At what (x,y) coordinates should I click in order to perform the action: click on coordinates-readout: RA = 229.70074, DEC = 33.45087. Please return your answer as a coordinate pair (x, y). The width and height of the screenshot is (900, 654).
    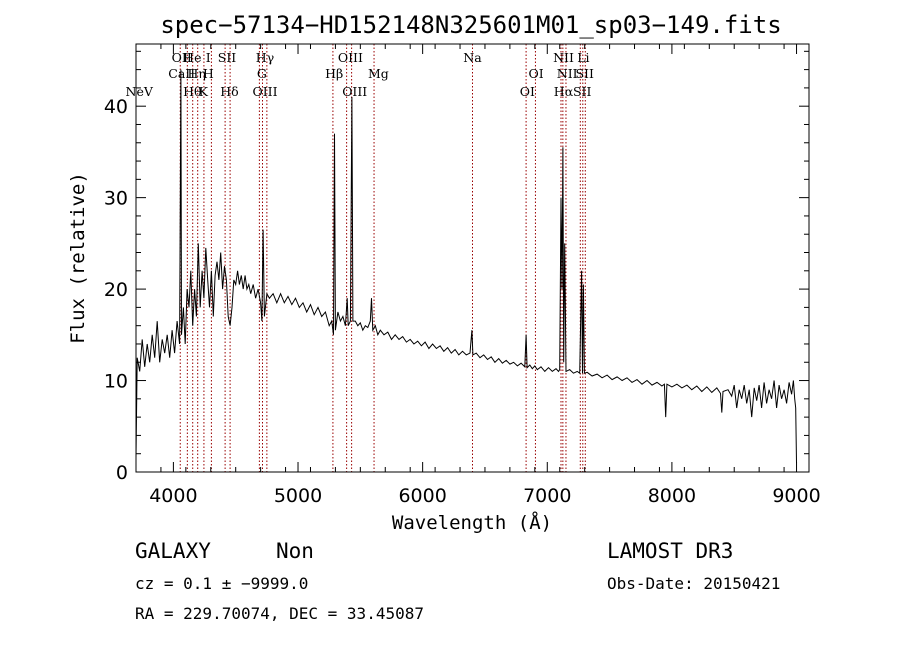
    Looking at the image, I should click on (279, 613).